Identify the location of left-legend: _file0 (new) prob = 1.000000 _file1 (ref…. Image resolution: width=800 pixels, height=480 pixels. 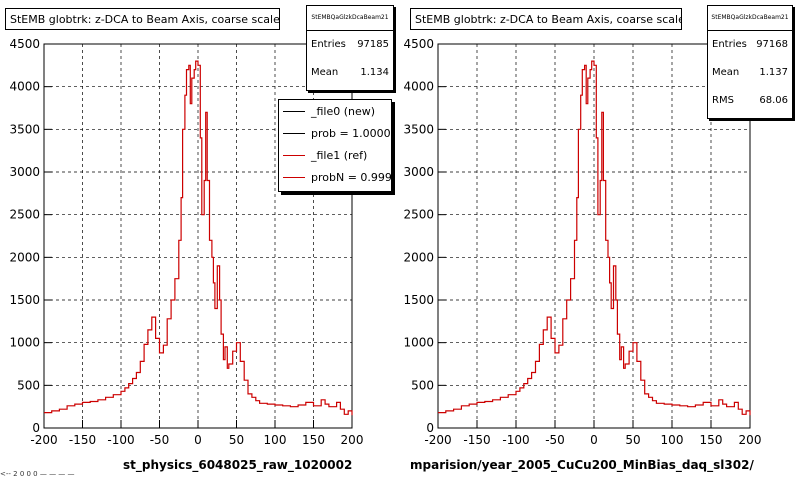
(335, 145).